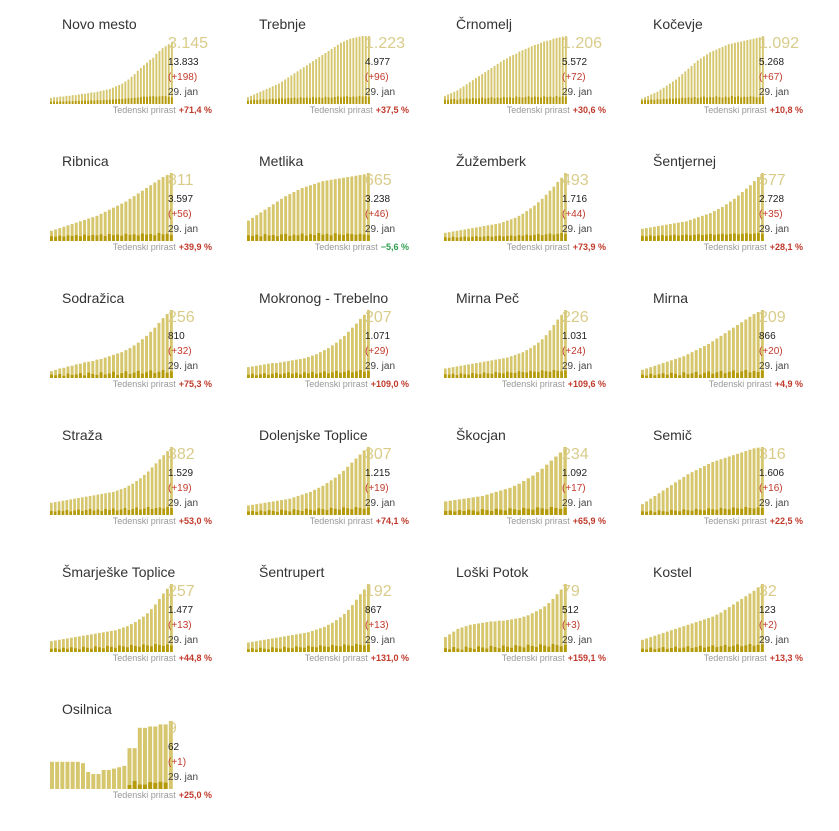  Describe the element at coordinates (575, 473) in the screenshot. I see `total-cases-value: 1.092` at that location.